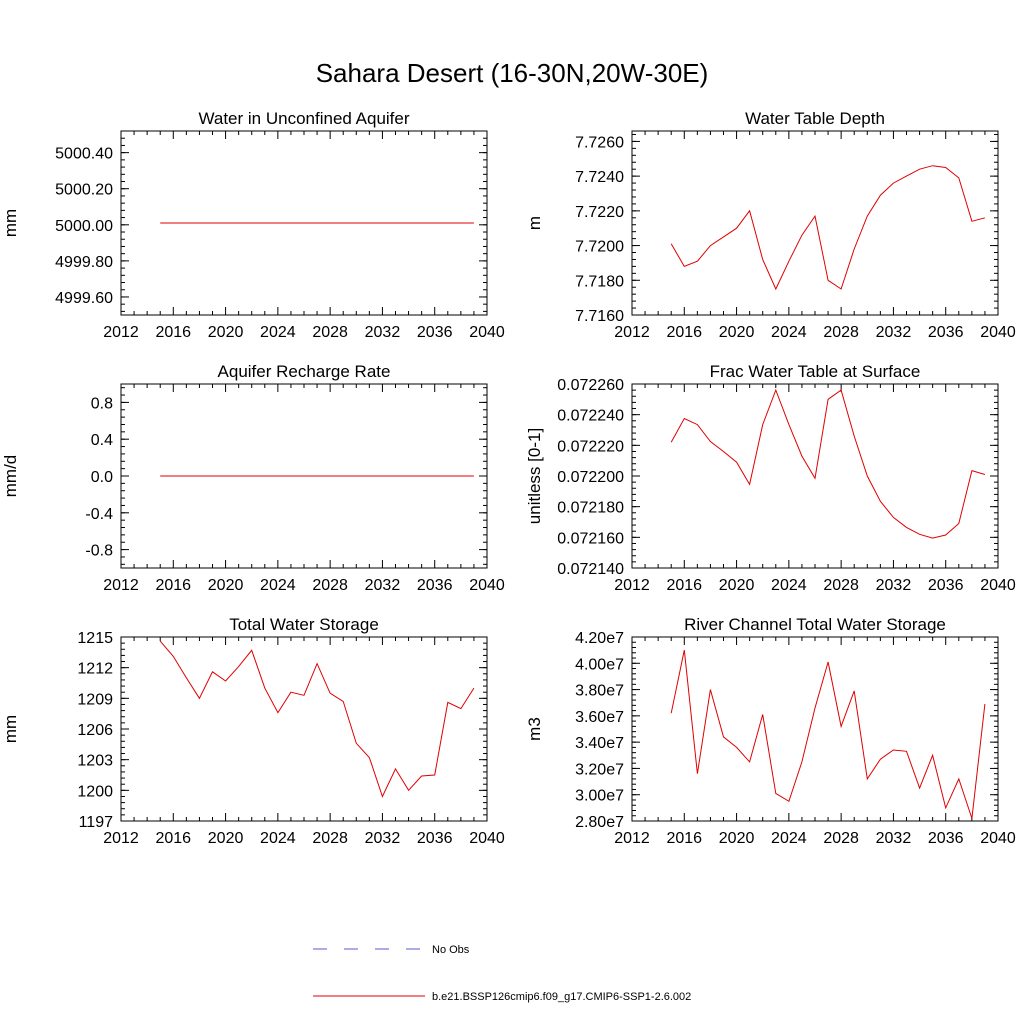 The height and width of the screenshot is (1024, 1024). Describe the element at coordinates (599, 177) in the screenshot. I see `y-tick-label: 7.7240` at that location.